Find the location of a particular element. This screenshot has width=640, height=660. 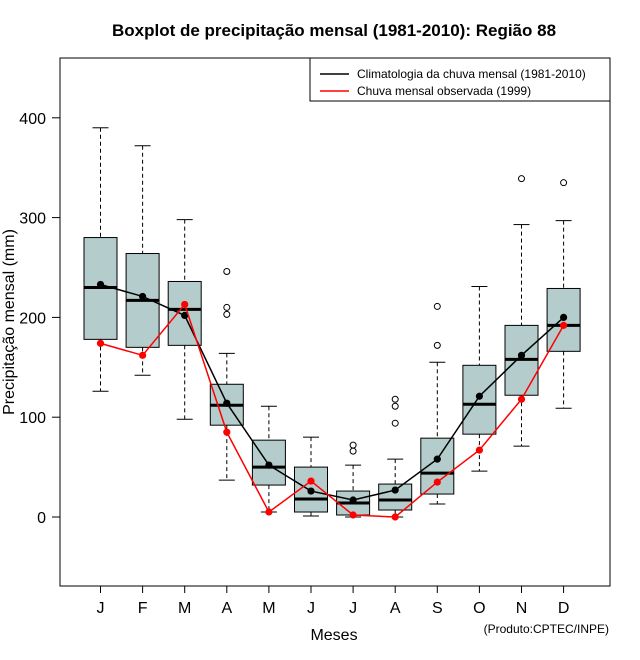

y-tick-label: 400 is located at coordinates (32, 119).